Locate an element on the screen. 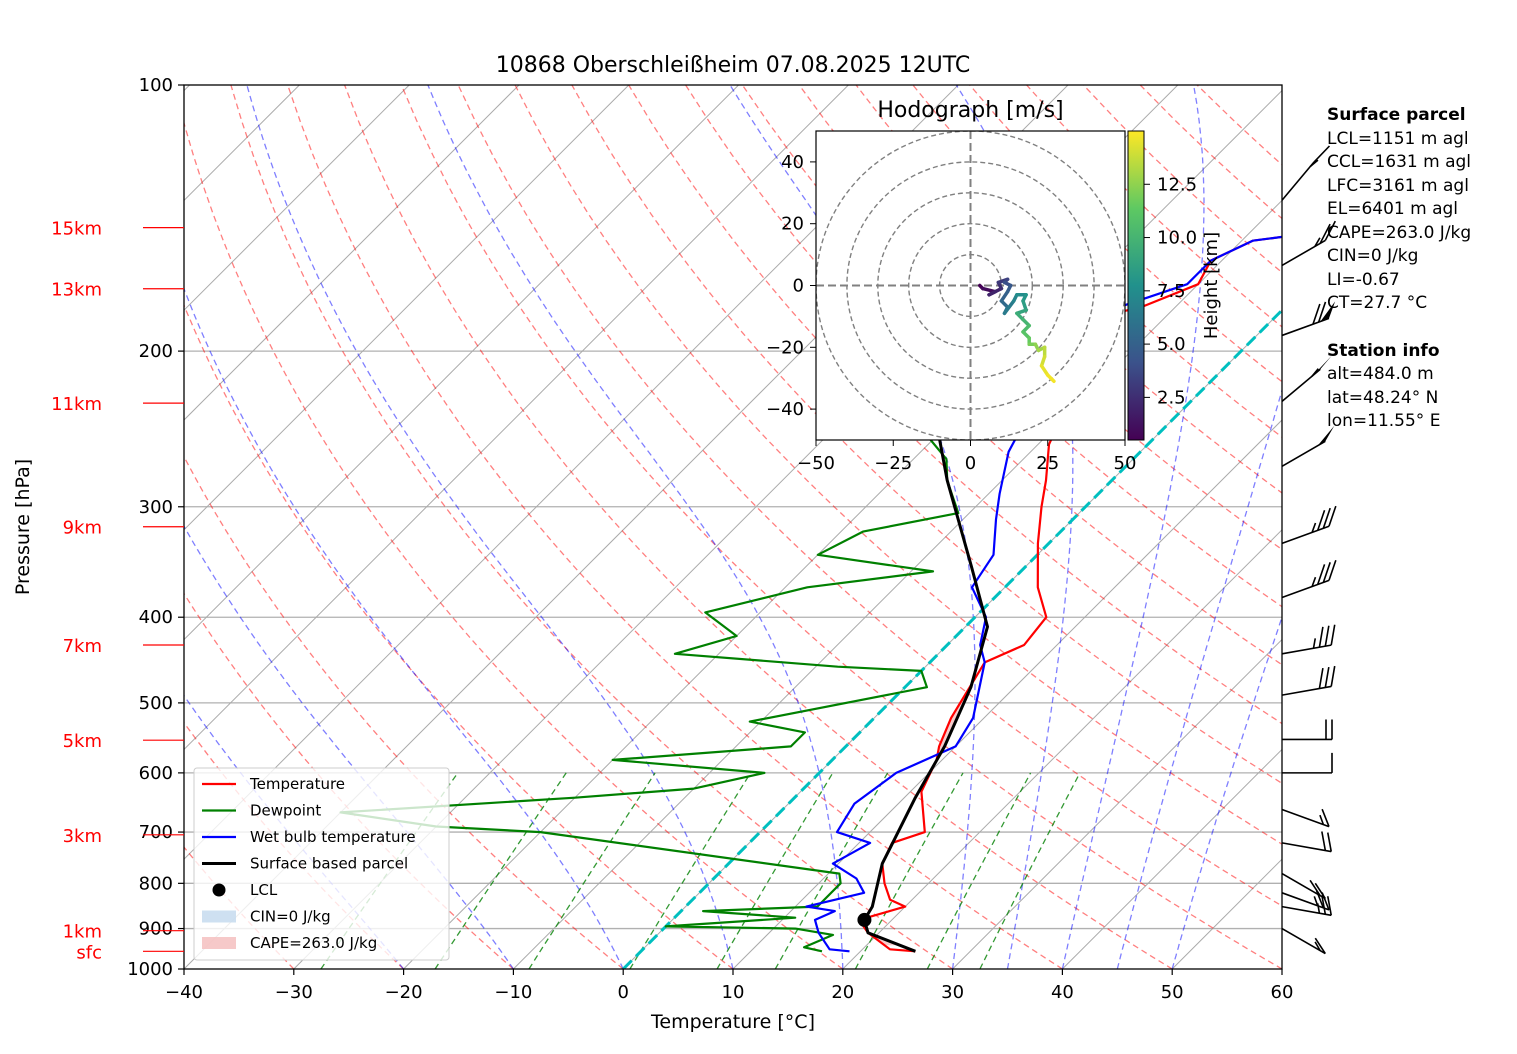 The width and height of the screenshot is (1517, 1054). x-tick-label: 30 is located at coordinates (952, 992).